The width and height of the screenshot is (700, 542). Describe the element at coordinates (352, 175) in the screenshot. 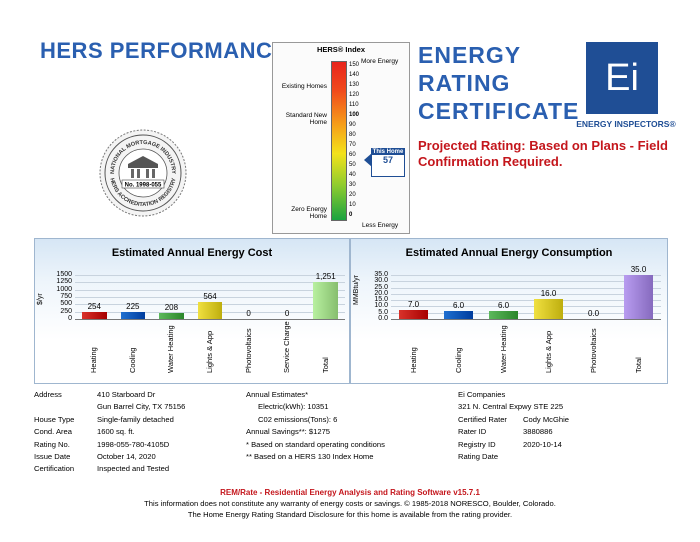

I see `hers-scale-tick: 40` at that location.